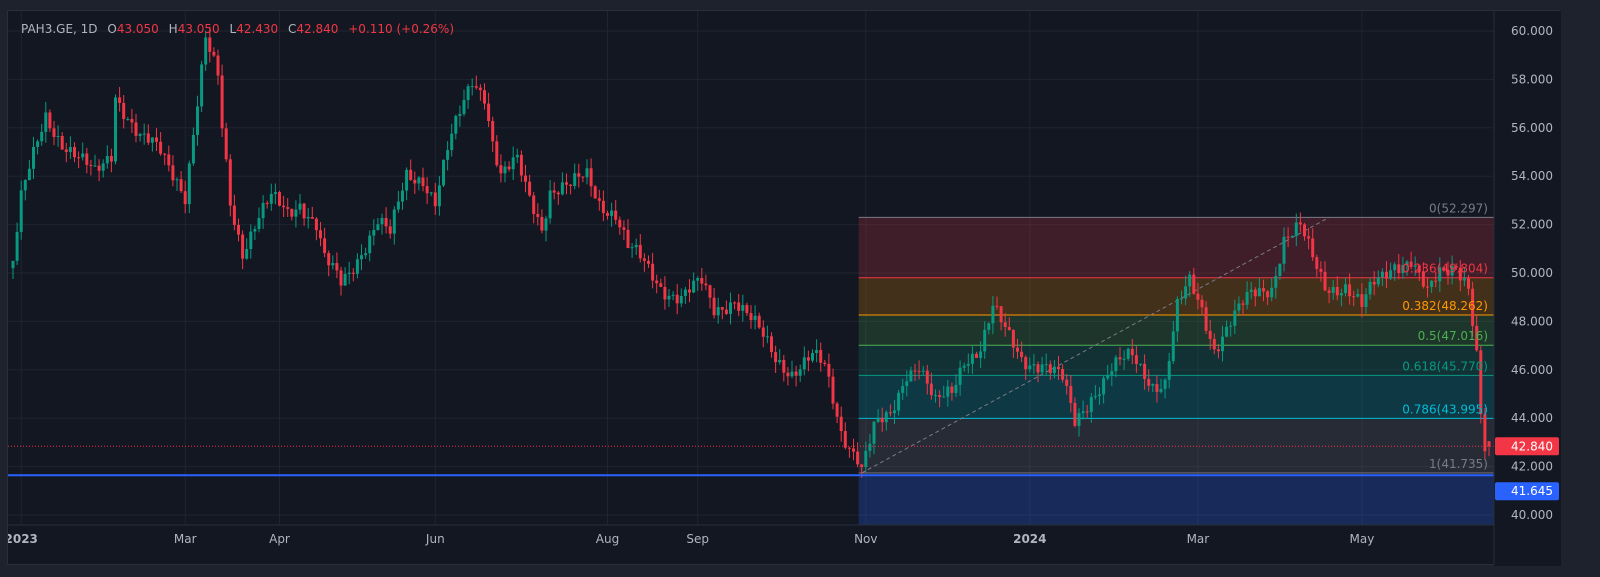  I want to click on time-tick-label: Nov, so click(865, 539).